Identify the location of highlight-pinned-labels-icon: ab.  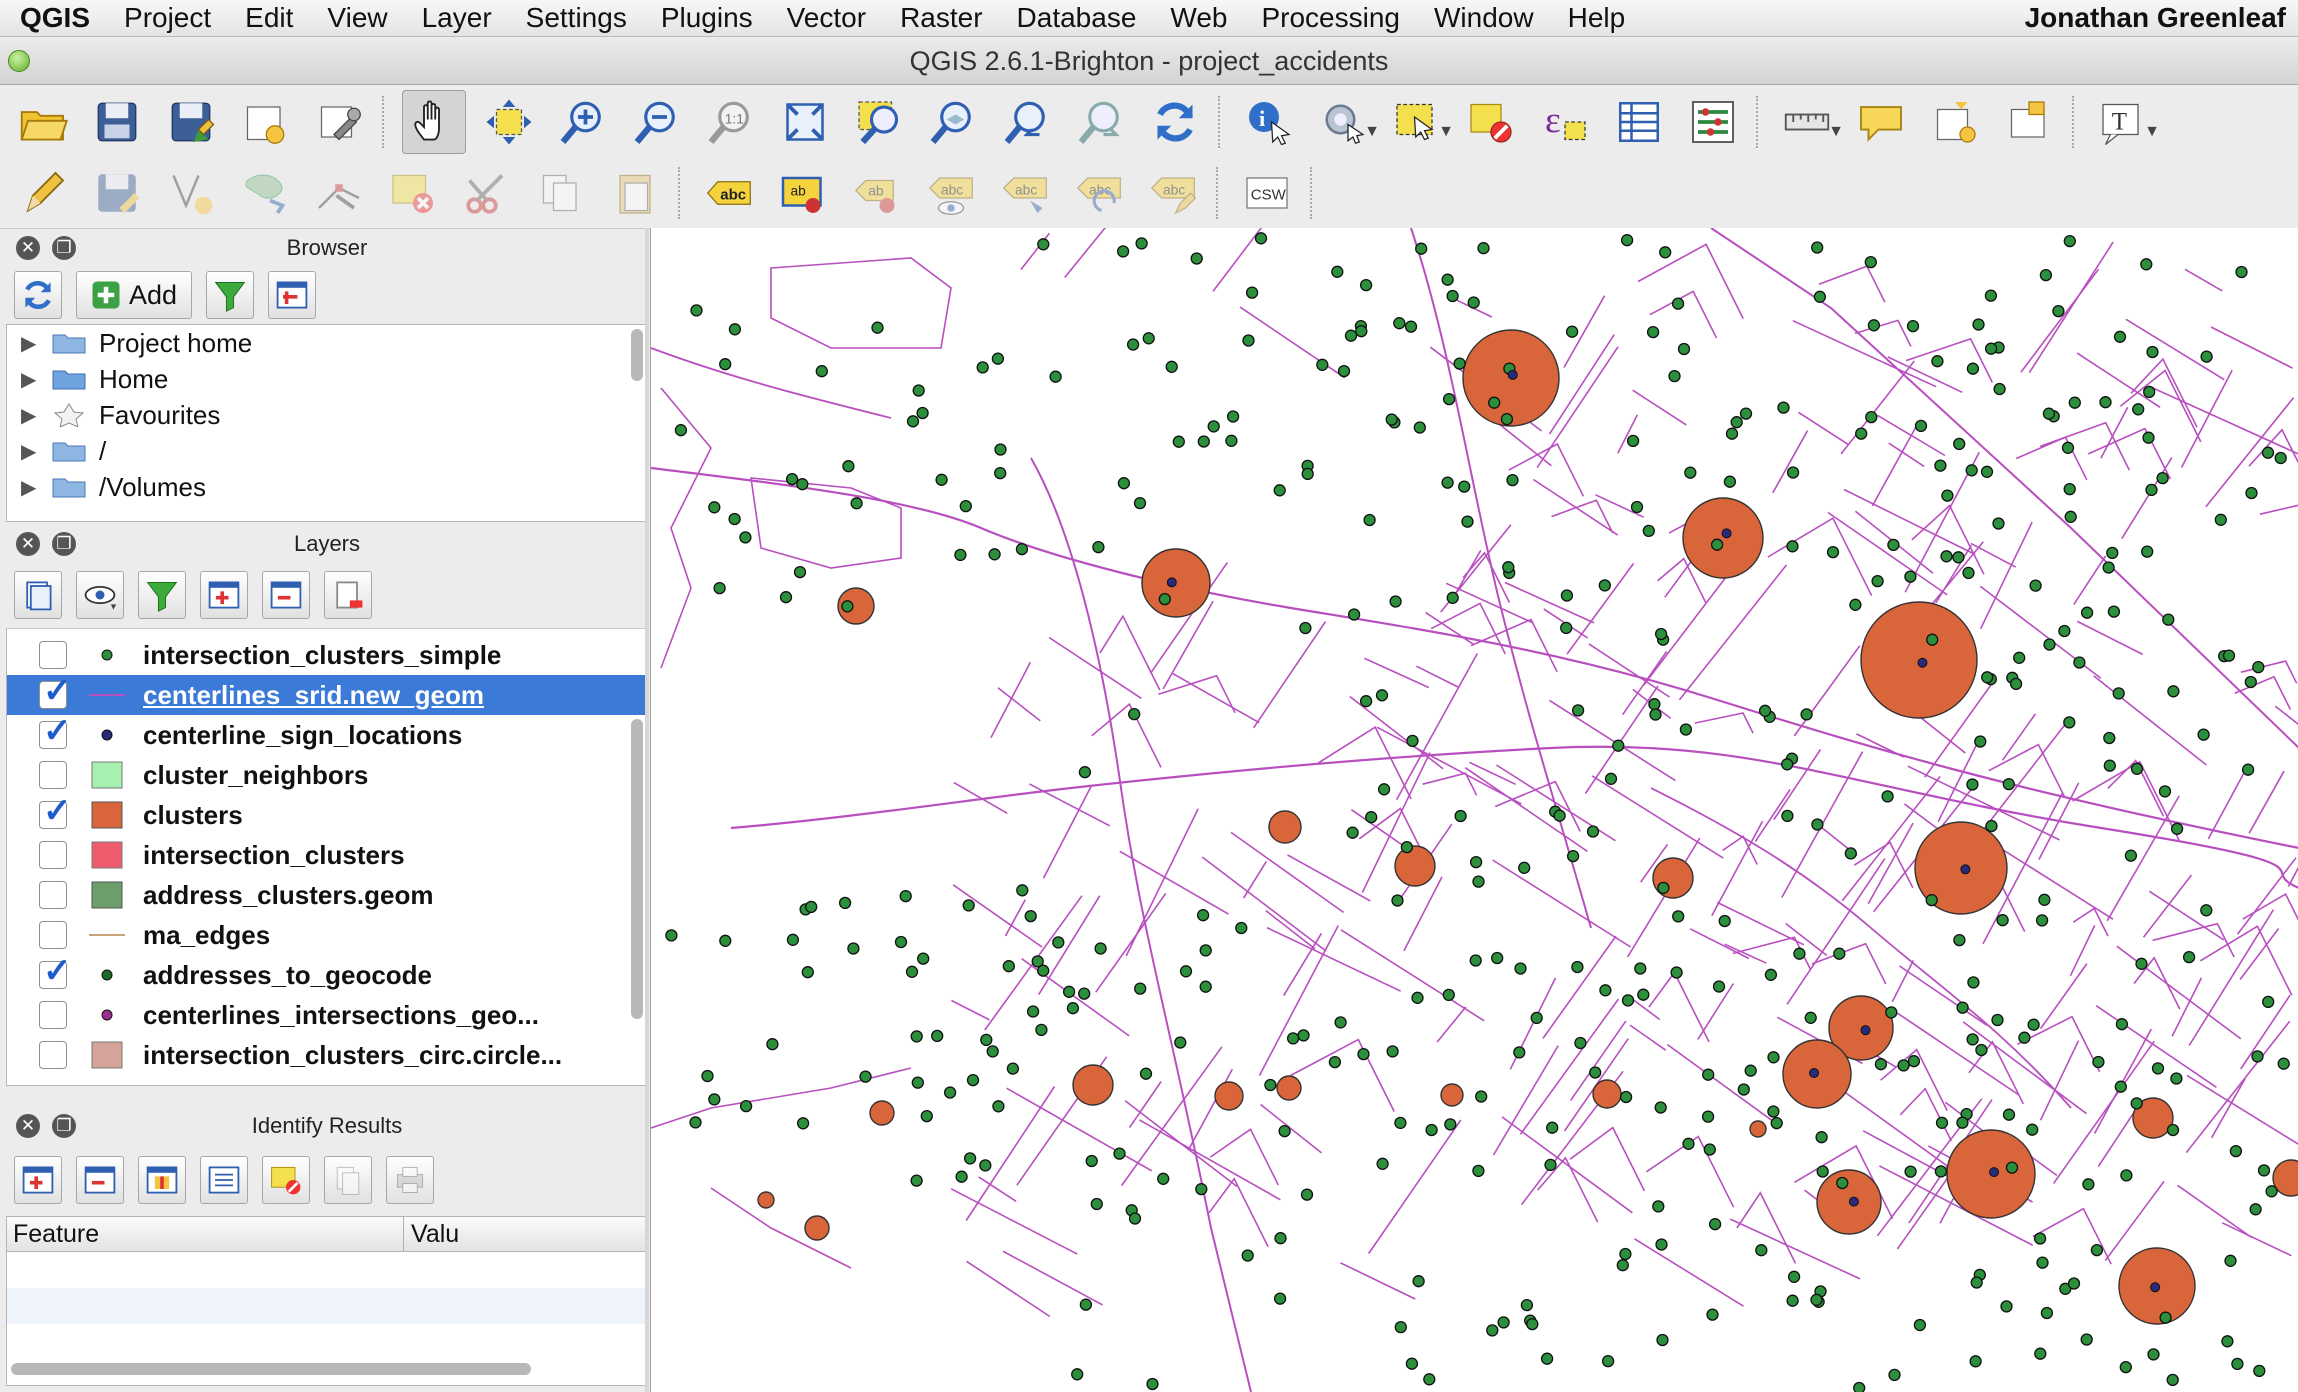
(803, 193).